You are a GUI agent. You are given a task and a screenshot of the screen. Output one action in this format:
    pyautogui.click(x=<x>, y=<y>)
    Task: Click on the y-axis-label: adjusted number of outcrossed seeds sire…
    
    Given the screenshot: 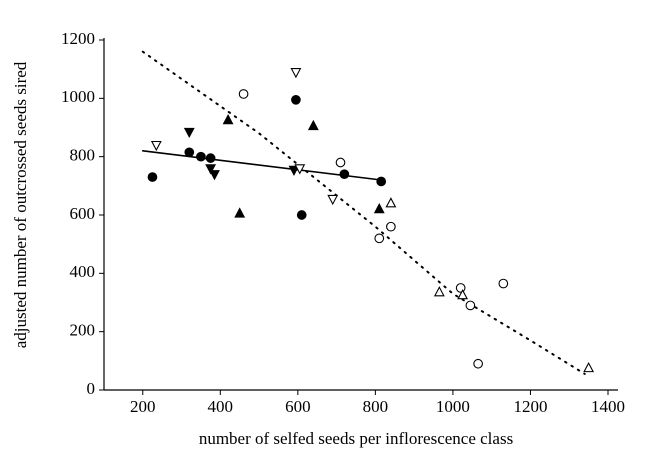 What is the action you would take?
    pyautogui.click(x=20, y=204)
    